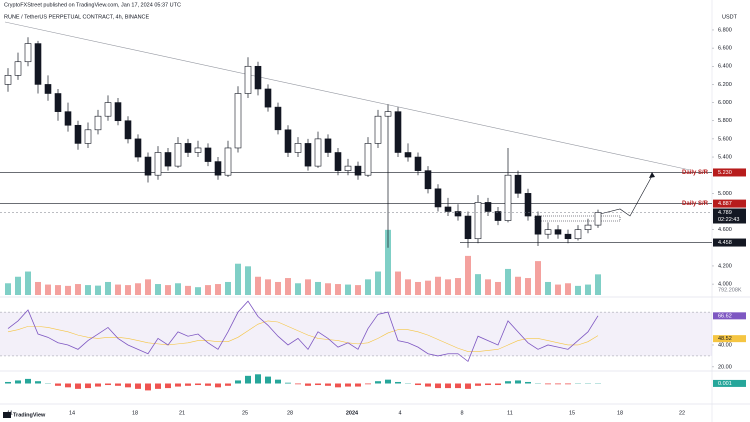 The width and height of the screenshot is (750, 422). I want to click on y-tick-label: 4.000, so click(725, 285).